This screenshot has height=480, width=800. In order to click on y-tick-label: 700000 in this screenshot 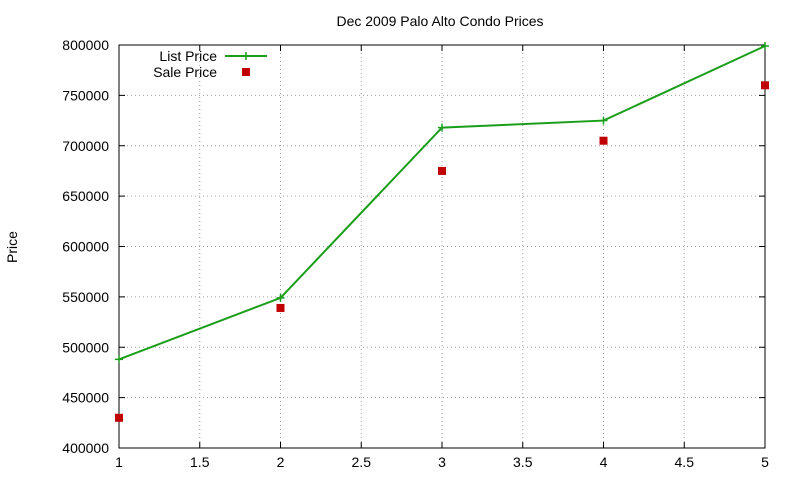, I will do `click(85, 146)`.